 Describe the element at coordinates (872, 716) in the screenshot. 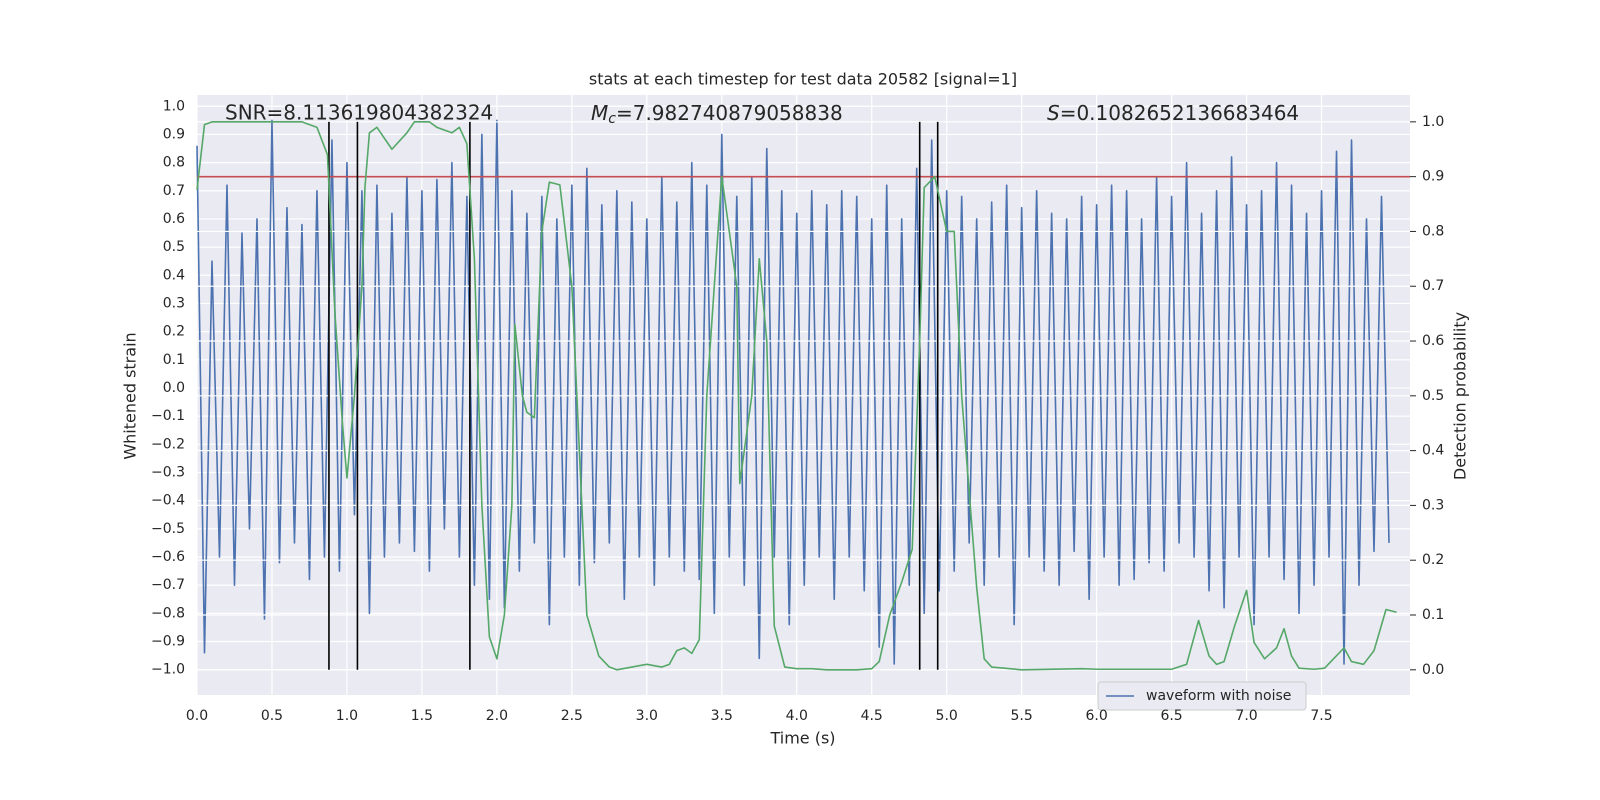

I see `x-tick-label: 4.5` at that location.